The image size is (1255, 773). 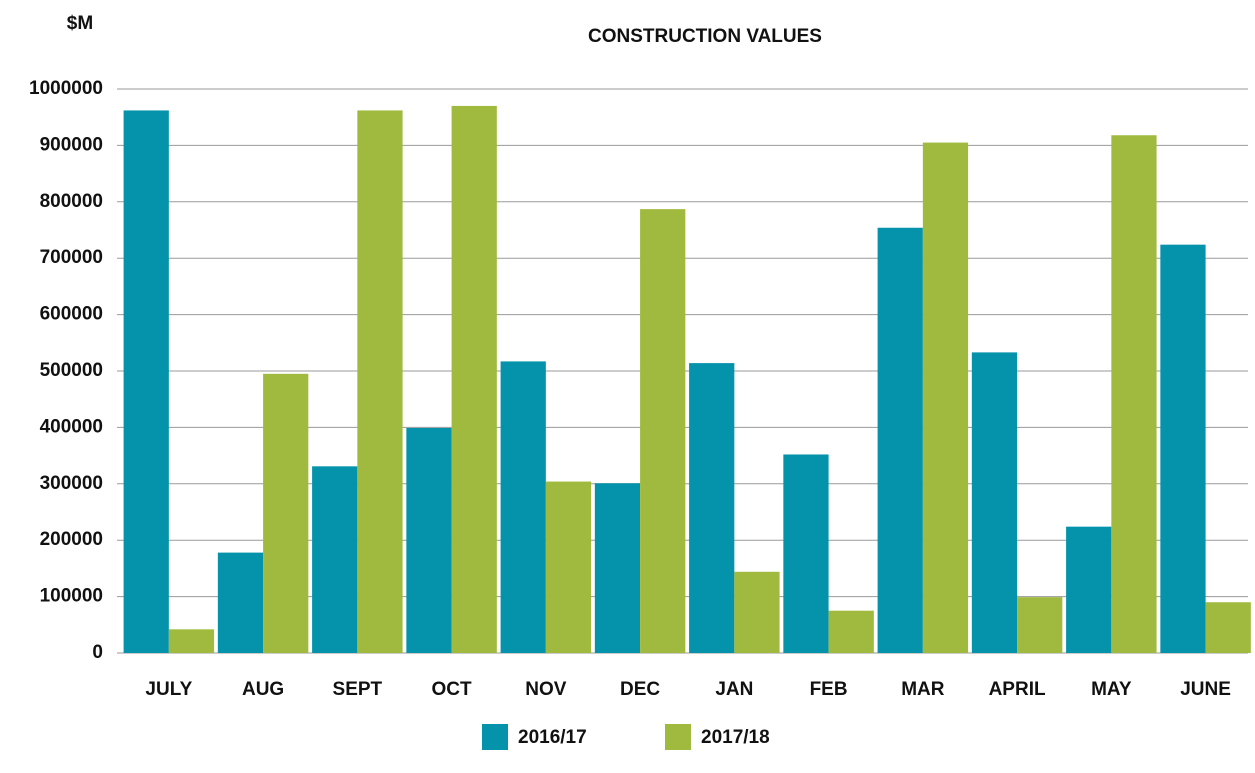 I want to click on y-tick-label: 100000, so click(x=71, y=596).